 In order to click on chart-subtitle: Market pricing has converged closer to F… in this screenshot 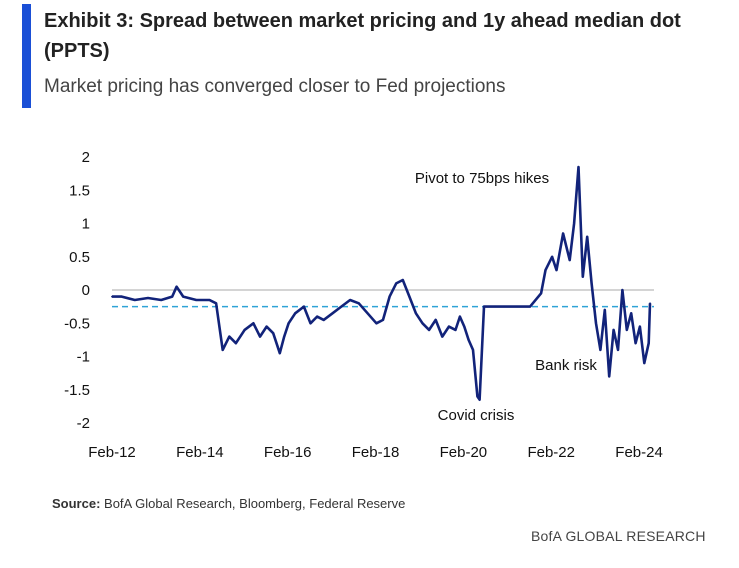, I will do `click(275, 86)`.